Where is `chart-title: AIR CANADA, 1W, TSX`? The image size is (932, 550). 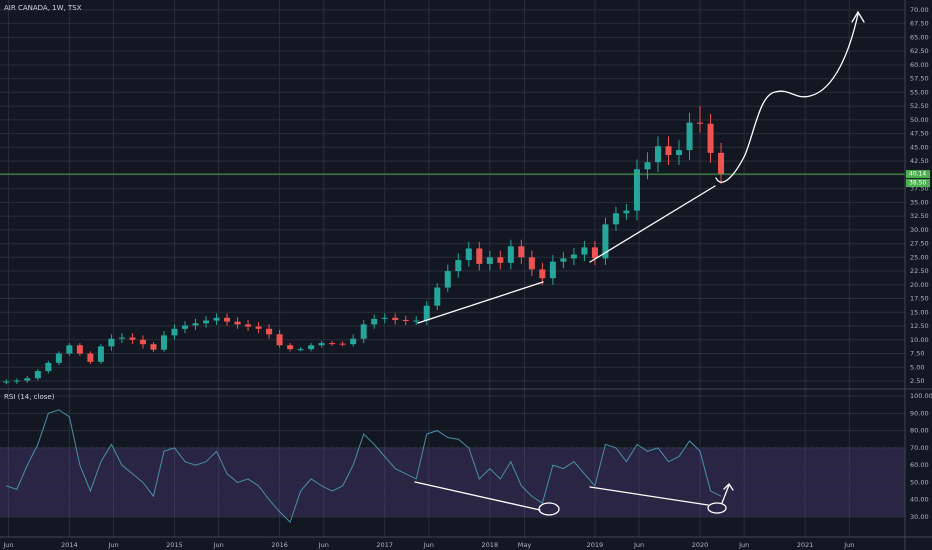
chart-title: AIR CANADA, 1W, TSX is located at coordinates (43, 8).